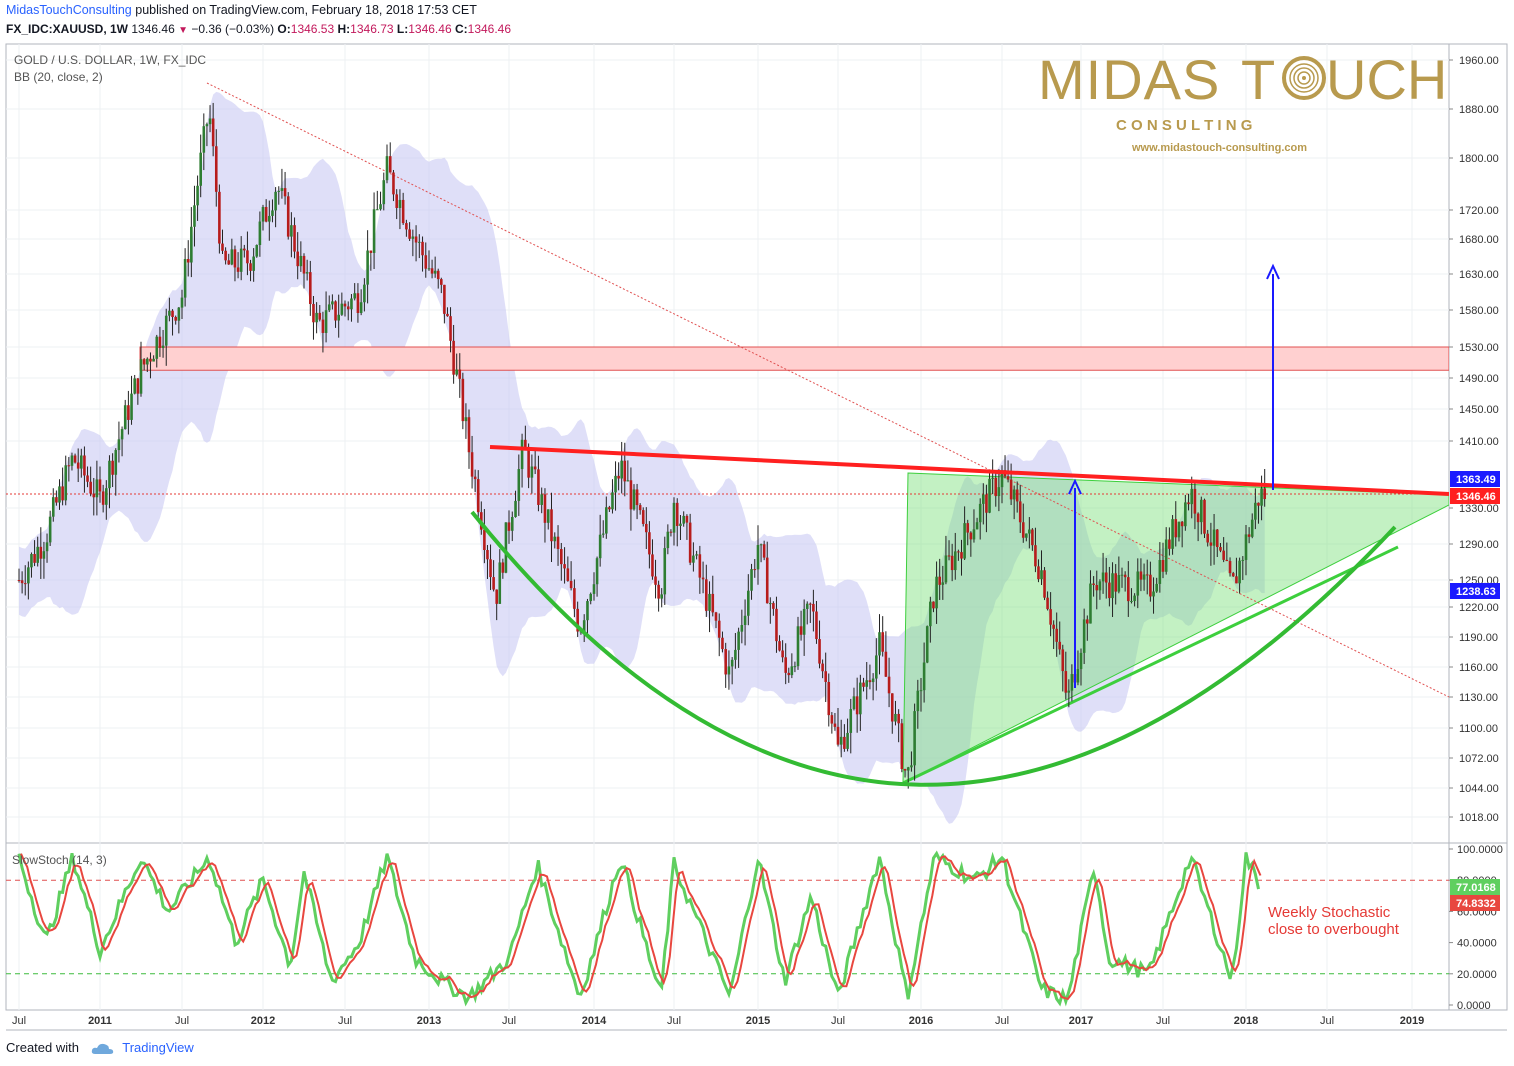 The width and height of the screenshot is (1514, 1066). I want to click on time-tick-label: 2017, so click(1081, 1021).